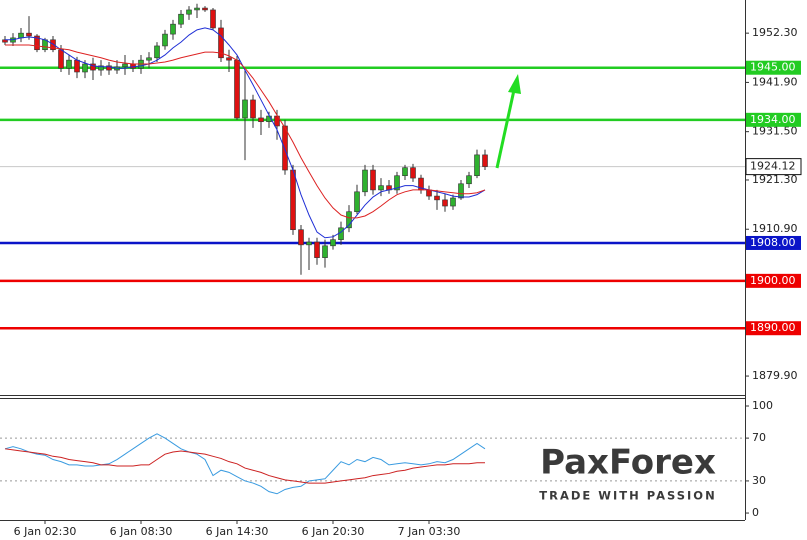  What do you see at coordinates (759, 437) in the screenshot?
I see `y-tick-label: 70` at bounding box center [759, 437].